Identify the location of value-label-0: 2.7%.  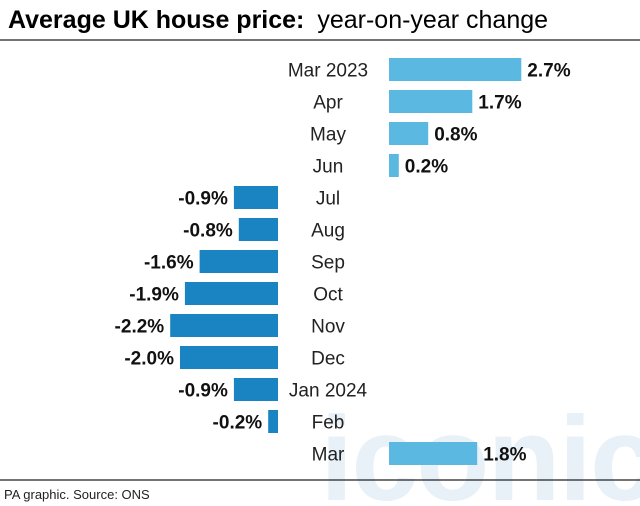
(548, 71).